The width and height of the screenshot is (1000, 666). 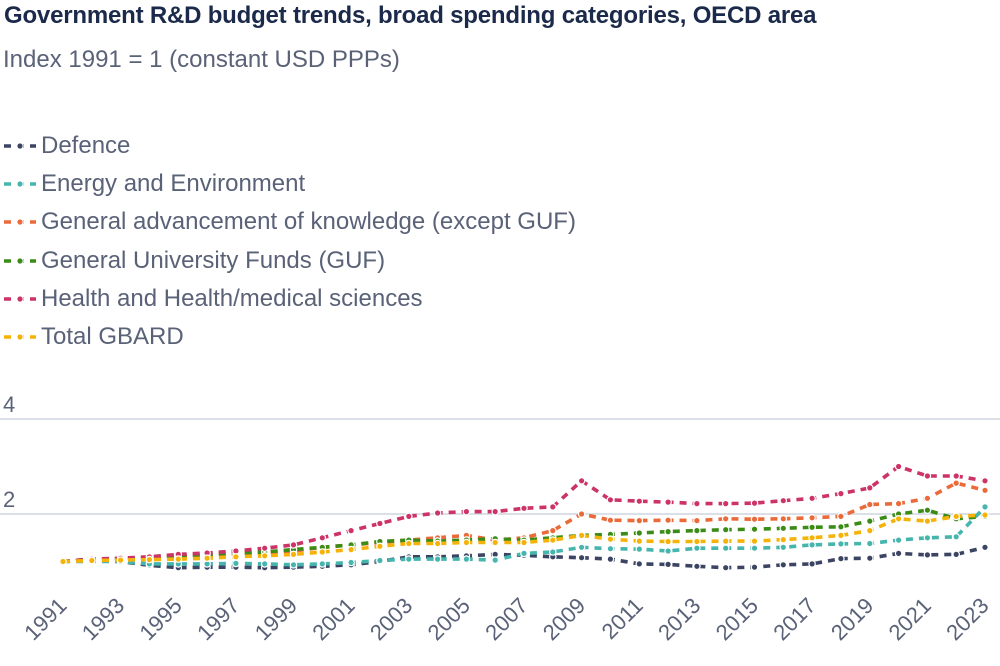 I want to click on legend-item-energy-environment: Energy and Environment, so click(x=289, y=184).